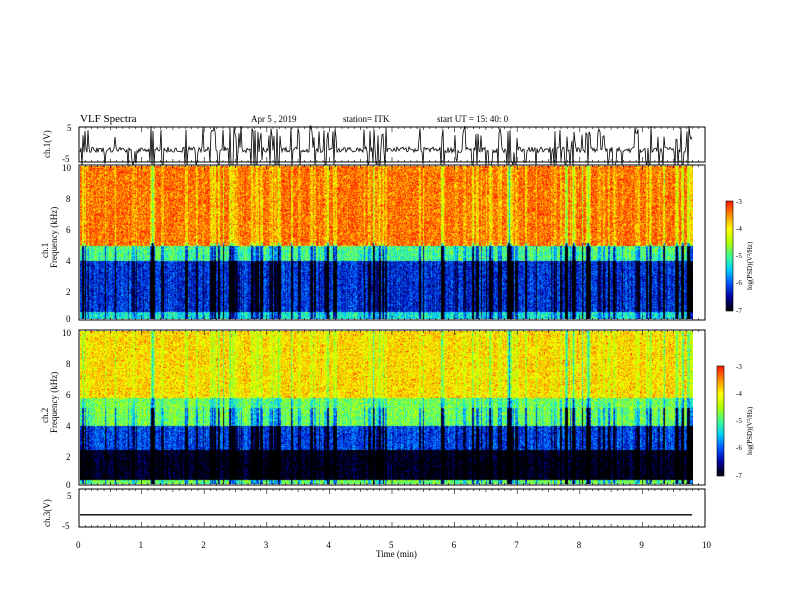 The width and height of the screenshot is (792, 612). What do you see at coordinates (68, 199) in the screenshot?
I see `ch1-ytick-8: 8` at bounding box center [68, 199].